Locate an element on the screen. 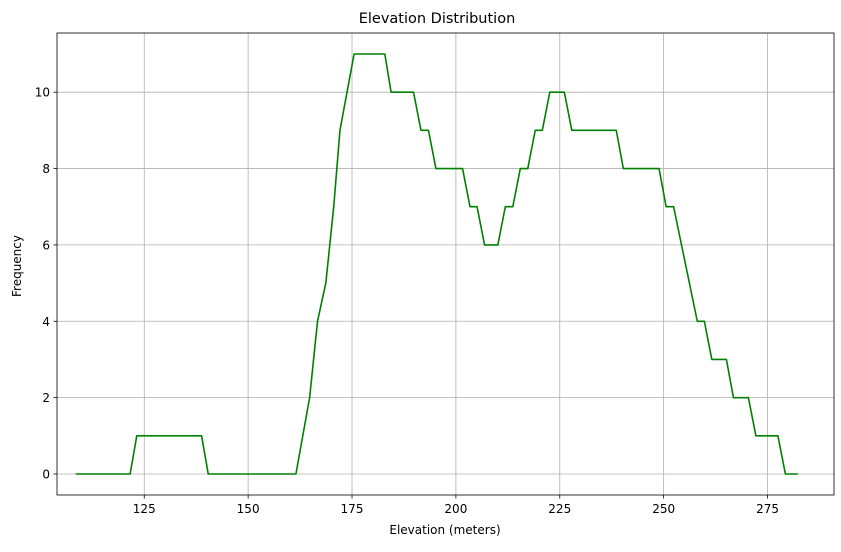 The height and width of the screenshot is (552, 841). y-tick-label: 2 is located at coordinates (46, 398).